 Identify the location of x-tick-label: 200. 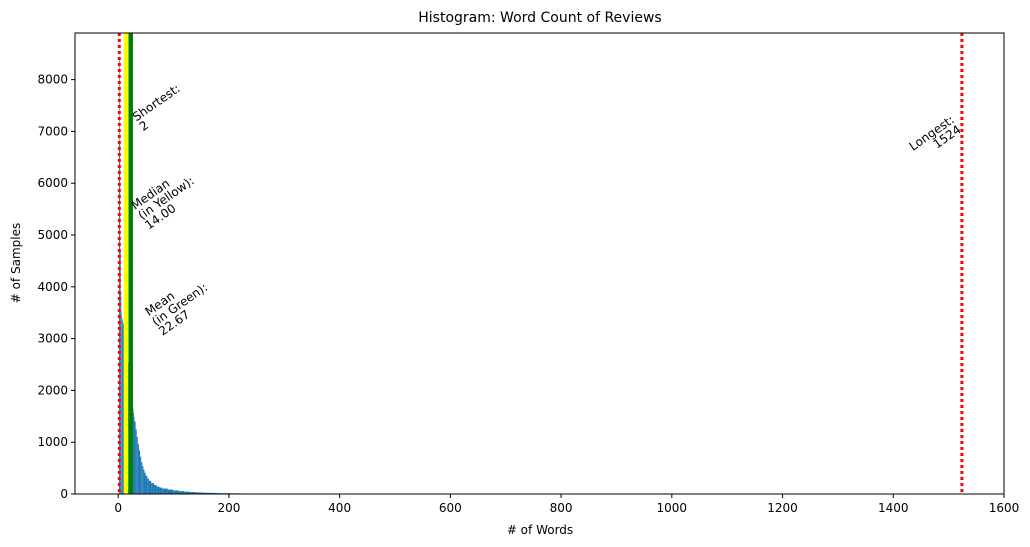
(228, 508).